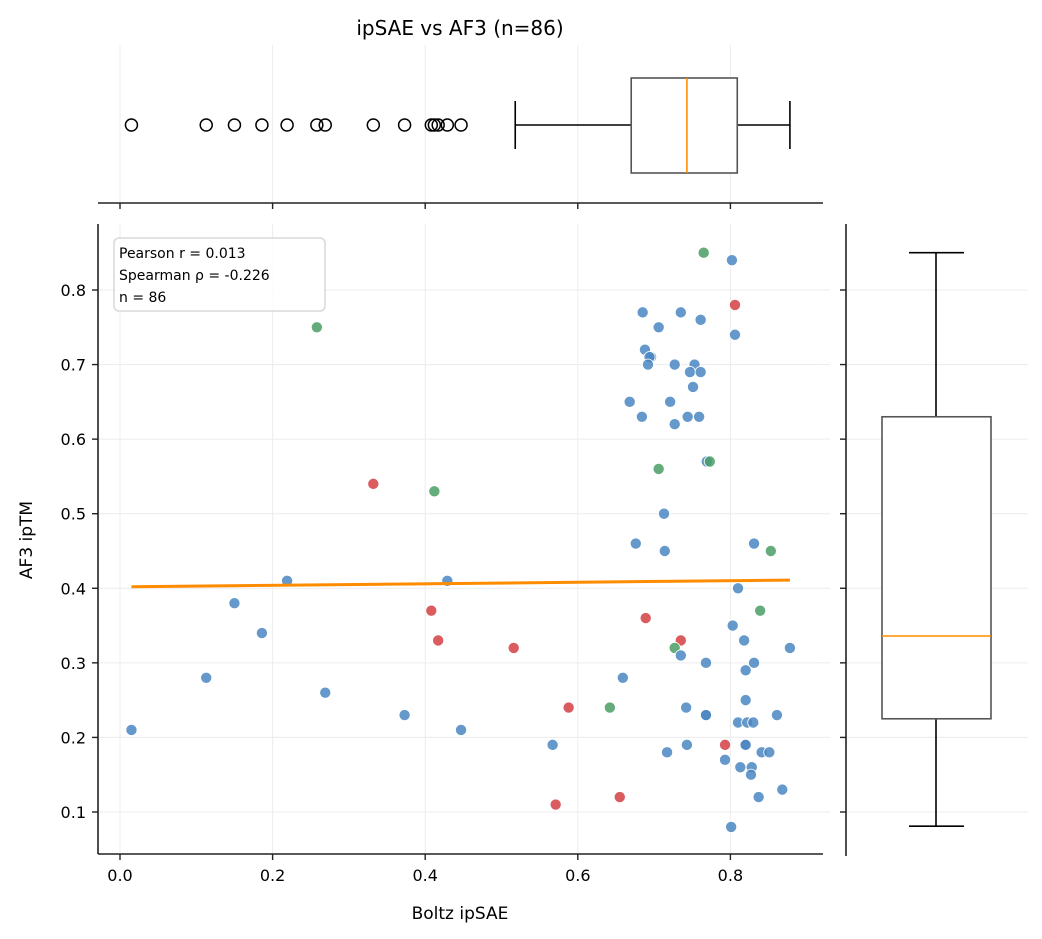 This screenshot has height=939, width=1042. What do you see at coordinates (459, 28) in the screenshot?
I see `chart-title: ipSAE vs AF3 (n=86)` at bounding box center [459, 28].